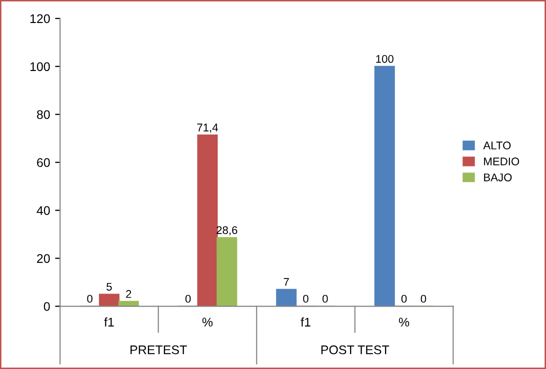 This screenshot has height=369, width=546. Describe the element at coordinates (355, 349) in the screenshot. I see `text: POST TEST` at that location.